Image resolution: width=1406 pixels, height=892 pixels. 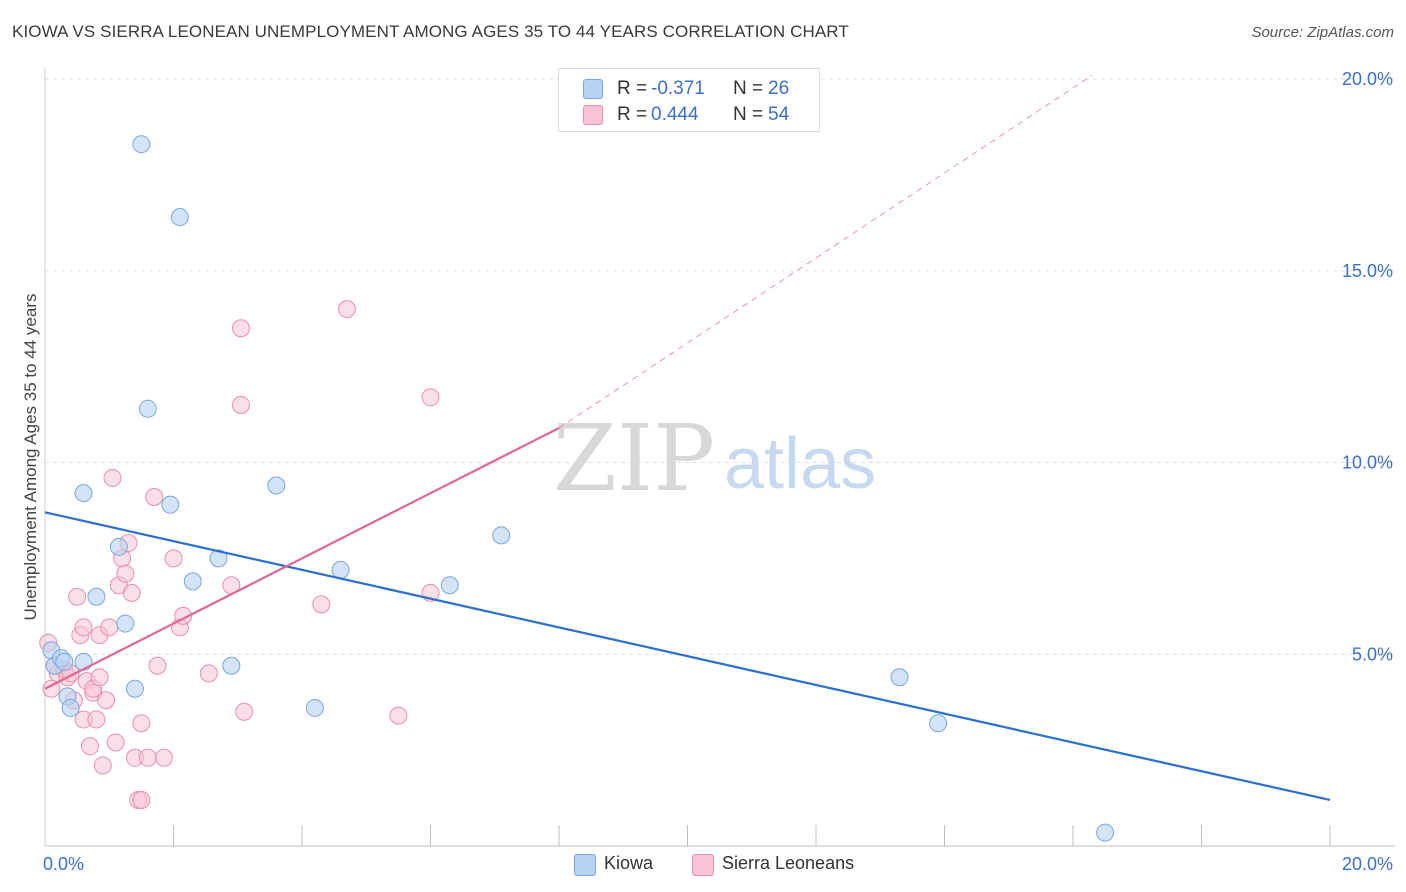 What do you see at coordinates (632, 114) in the screenshot?
I see `sierra-r-label: R =` at bounding box center [632, 114].